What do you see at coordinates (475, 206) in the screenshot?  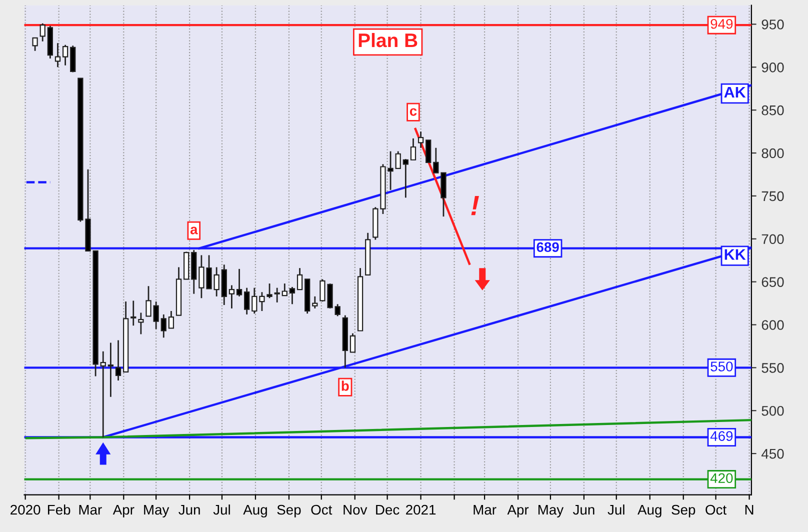 I see `annotation: !` at bounding box center [475, 206].